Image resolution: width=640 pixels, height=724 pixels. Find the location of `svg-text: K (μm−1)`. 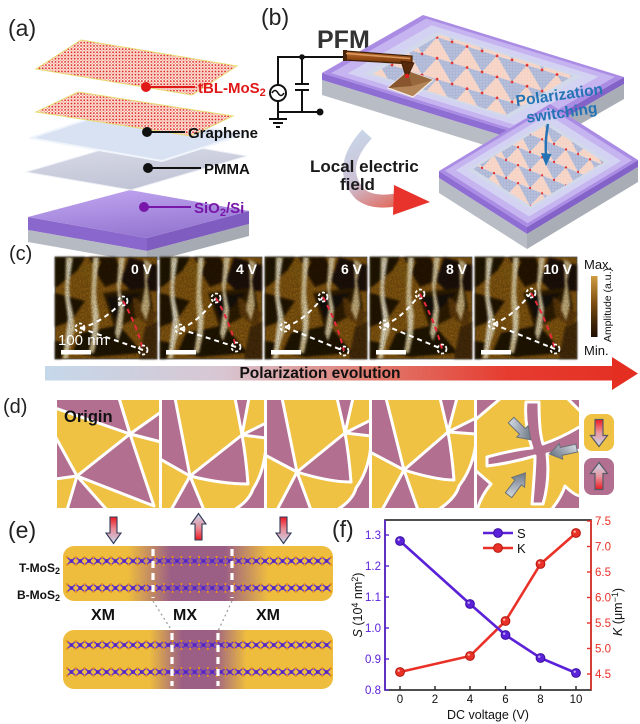

svg-text: K (μm−1) is located at coordinates (617, 612).